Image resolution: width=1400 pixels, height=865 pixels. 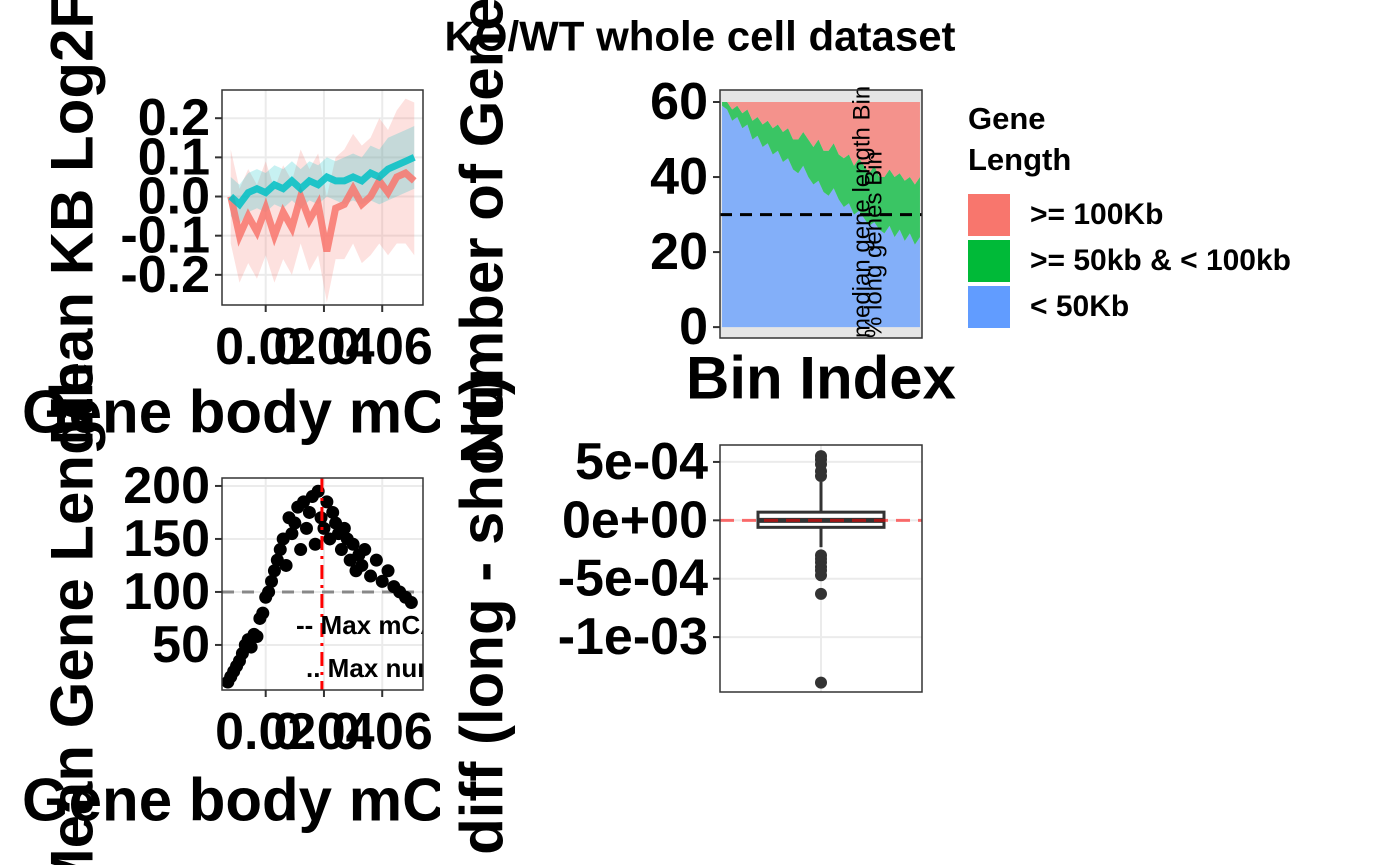 I want to click on annotation: median gene length Bin, so click(x=862, y=212).